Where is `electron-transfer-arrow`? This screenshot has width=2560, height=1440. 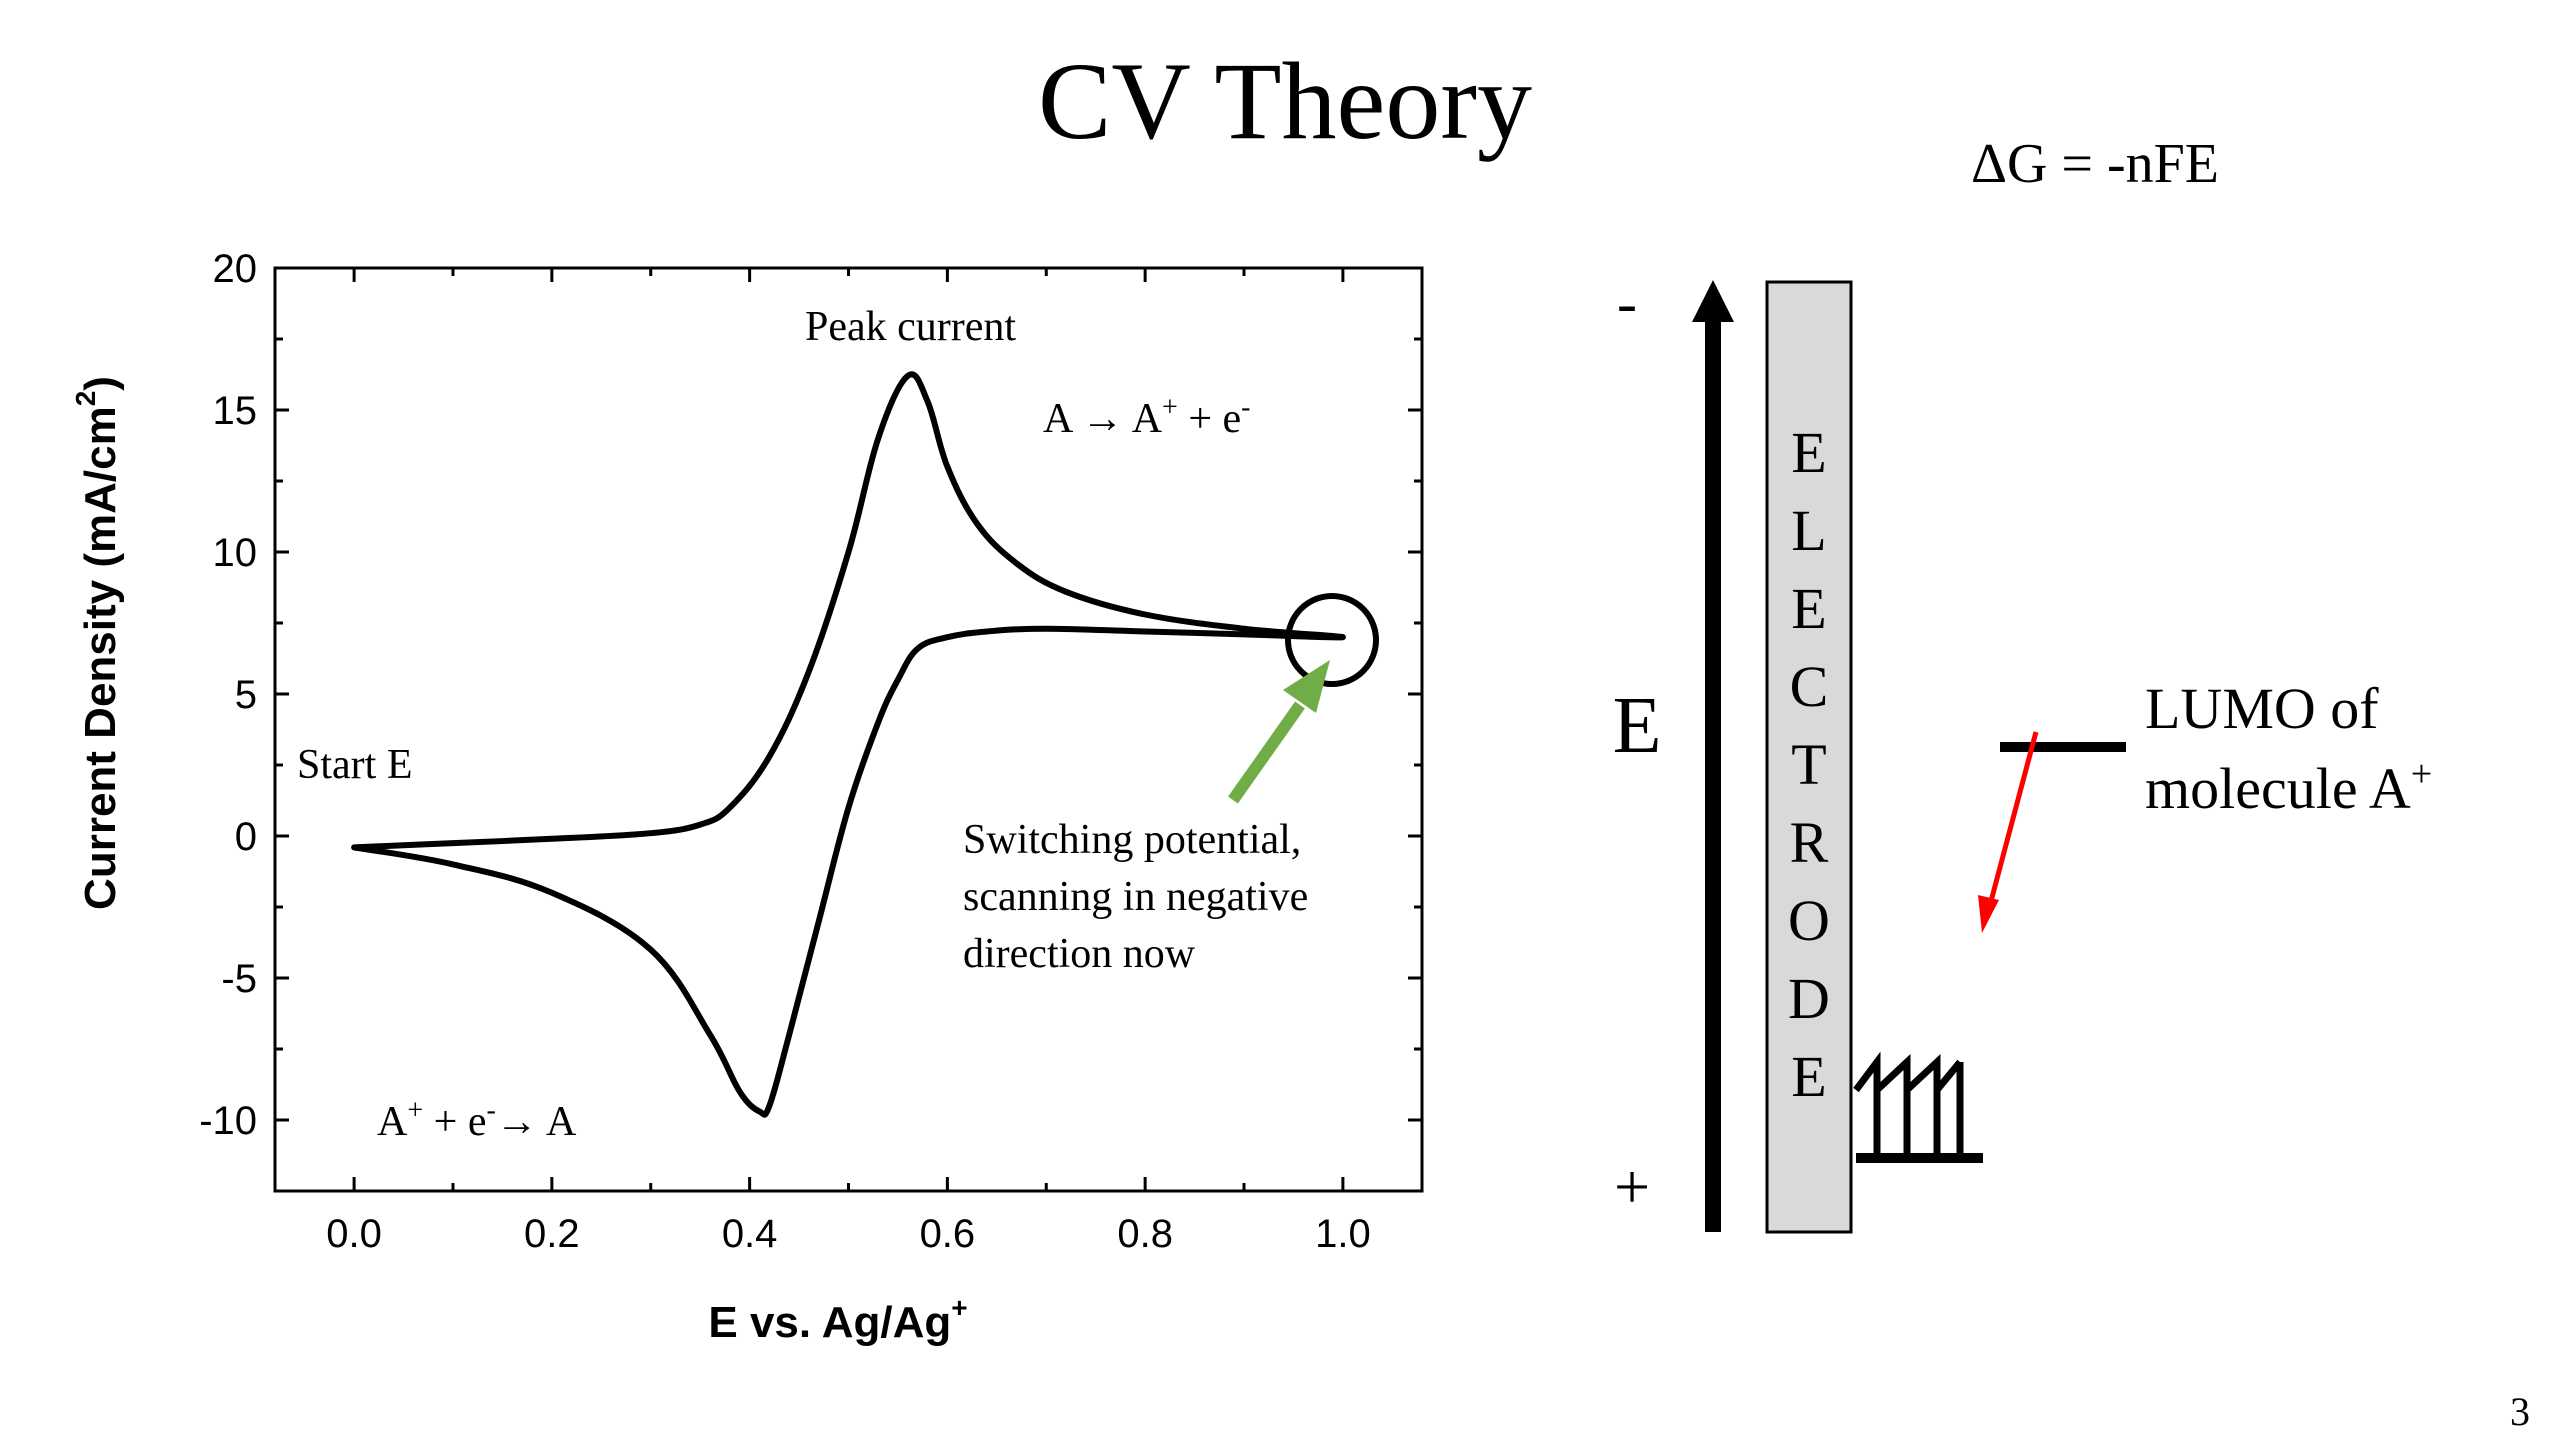 electron-transfer-arrow is located at coordinates (2008, 832).